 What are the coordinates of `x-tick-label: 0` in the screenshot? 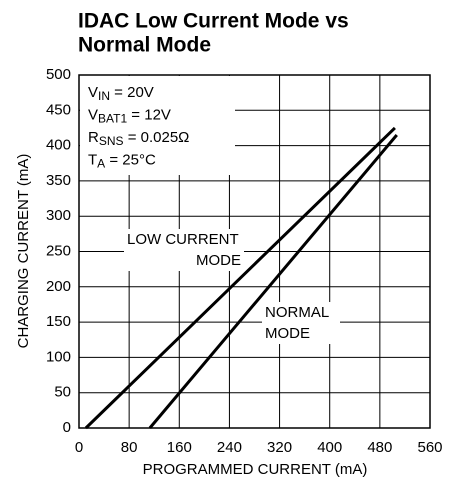 It's located at (79, 447).